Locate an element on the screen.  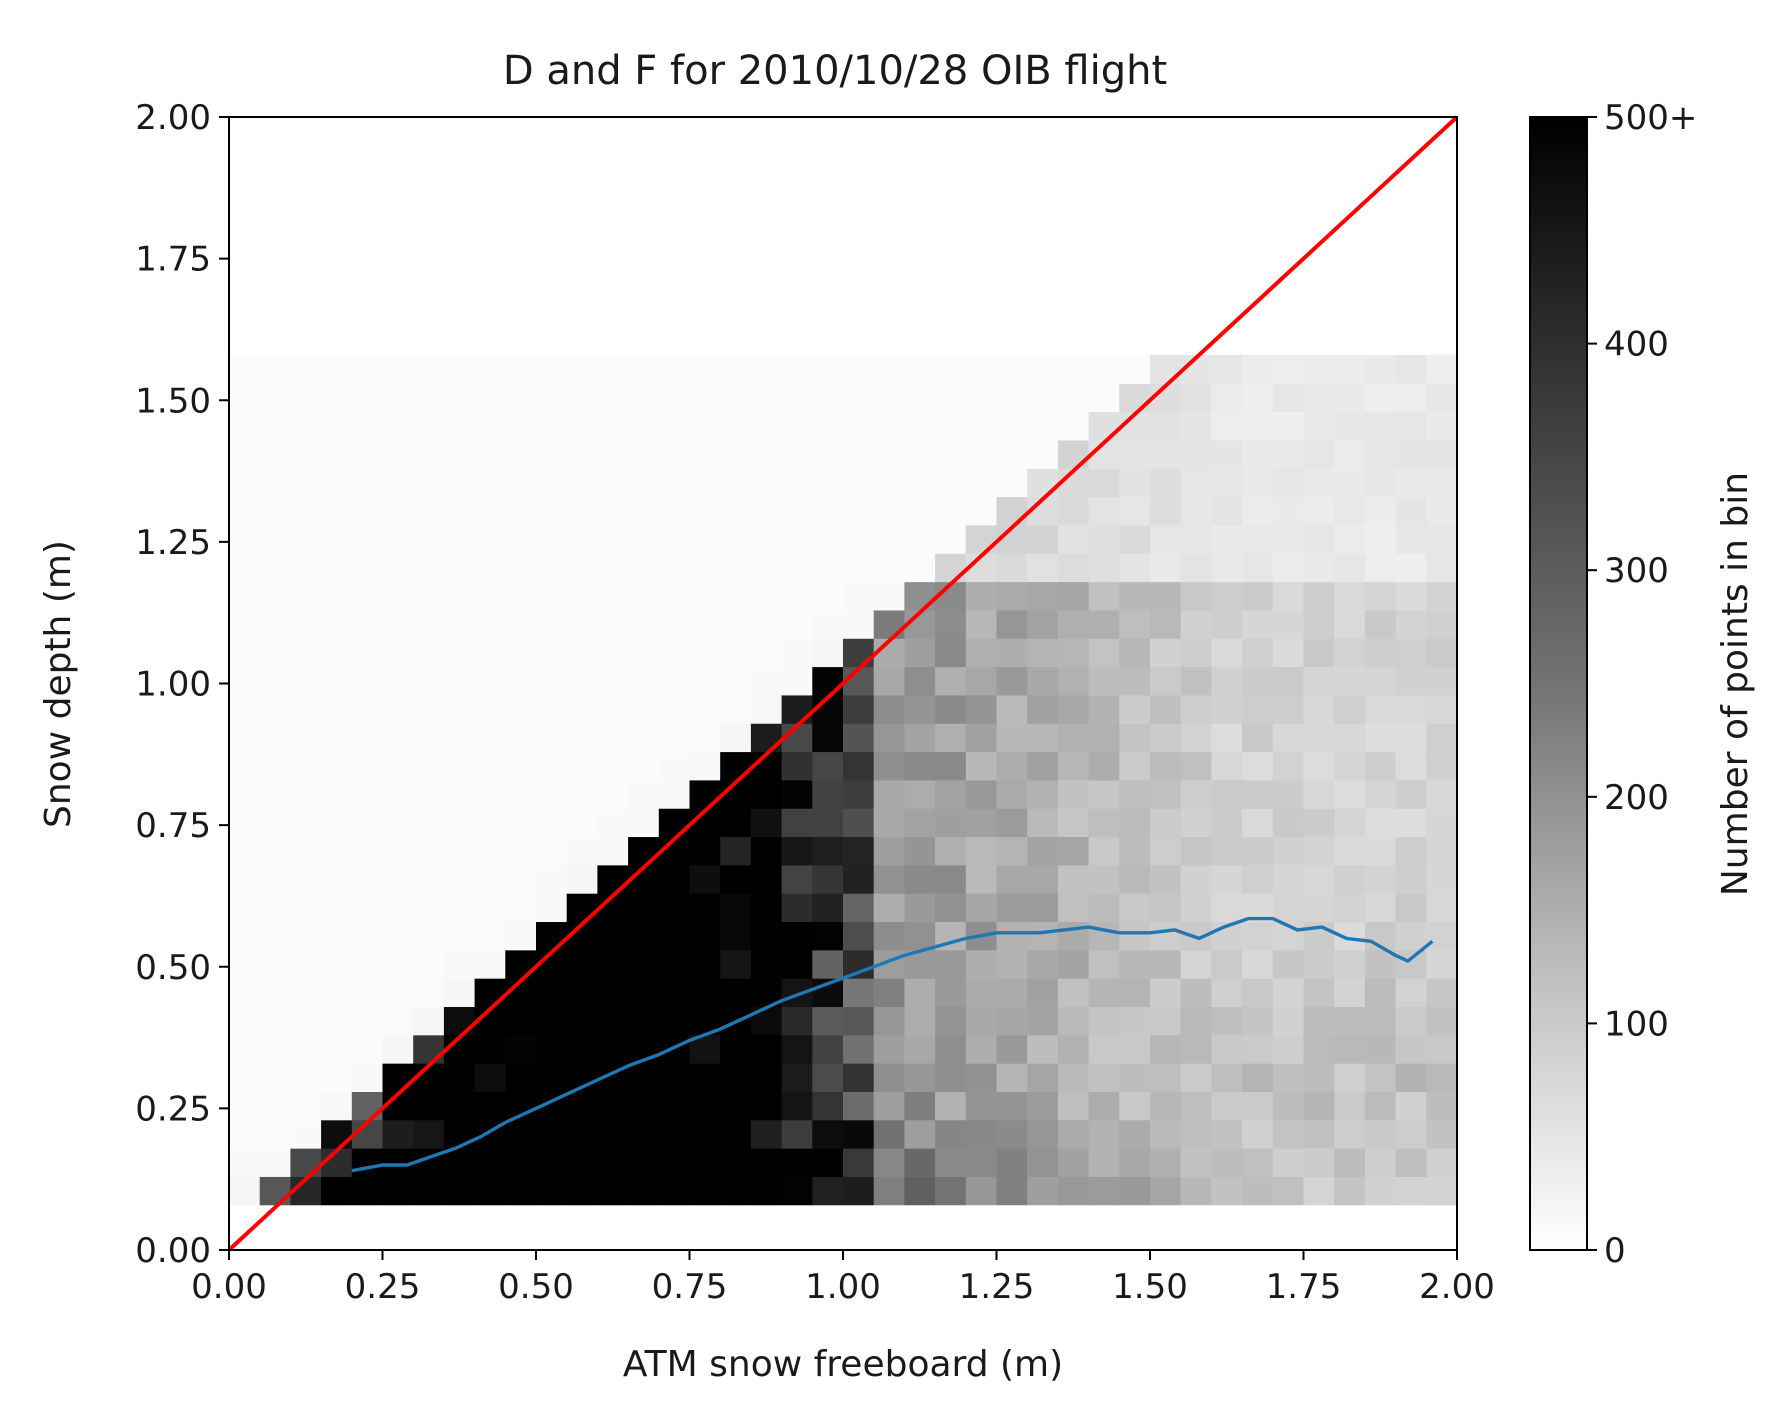
y-tick-label: 2.00 is located at coordinates (173, 118).